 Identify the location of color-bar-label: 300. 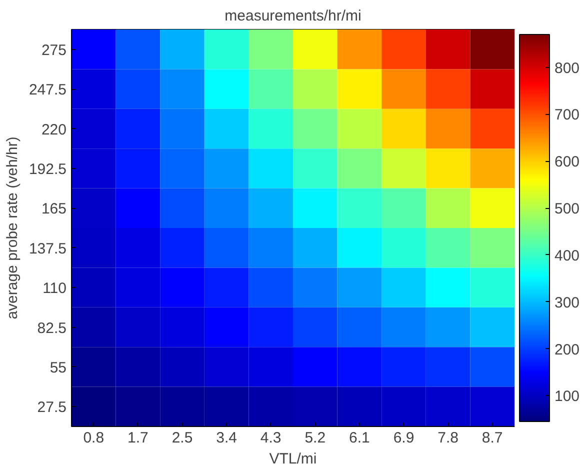
(567, 303).